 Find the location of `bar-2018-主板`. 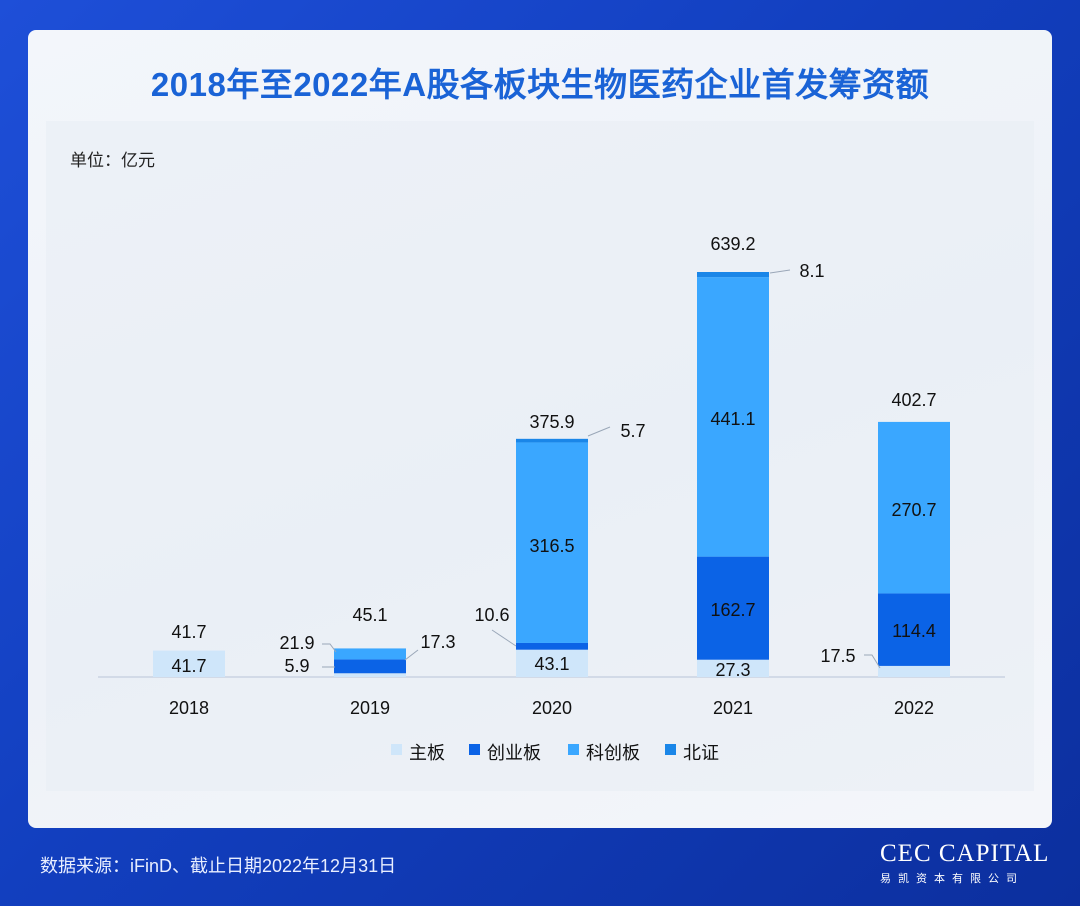

bar-2018-主板 is located at coordinates (189, 663).